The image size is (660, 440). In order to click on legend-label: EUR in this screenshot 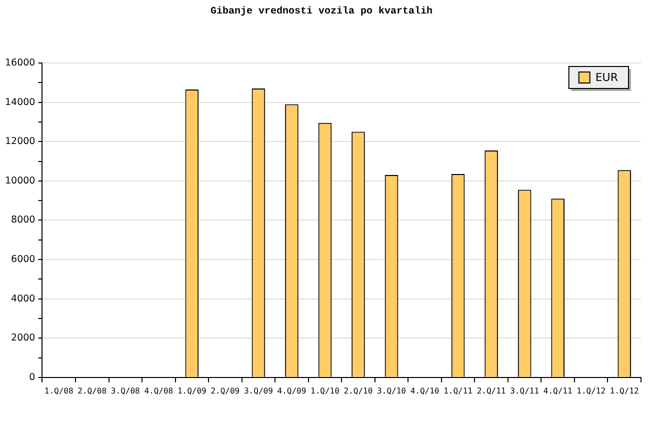, I will do `click(606, 77)`.